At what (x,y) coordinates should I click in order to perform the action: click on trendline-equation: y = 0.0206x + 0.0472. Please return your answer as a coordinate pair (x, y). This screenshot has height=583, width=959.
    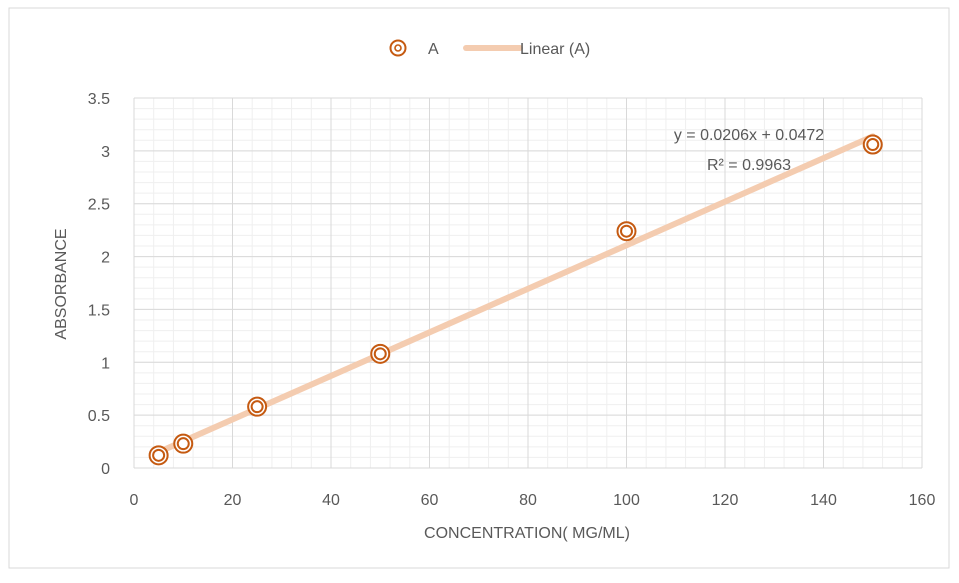
    Looking at the image, I should click on (749, 135).